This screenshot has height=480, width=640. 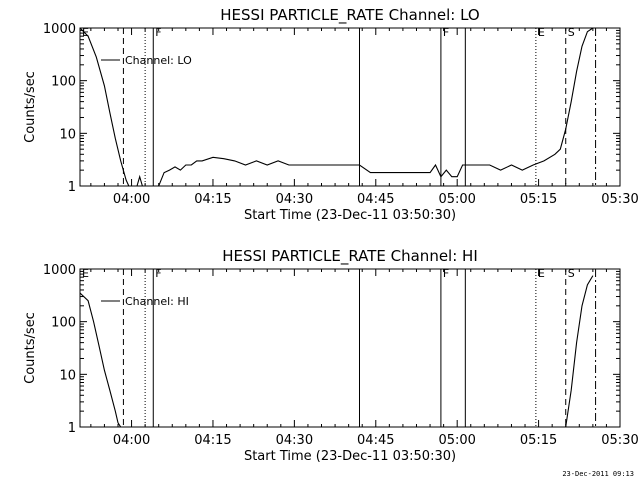 What do you see at coordinates (350, 256) in the screenshot?
I see `chart-title: HESSI PARTICLE_RATE Channel: HI` at bounding box center [350, 256].